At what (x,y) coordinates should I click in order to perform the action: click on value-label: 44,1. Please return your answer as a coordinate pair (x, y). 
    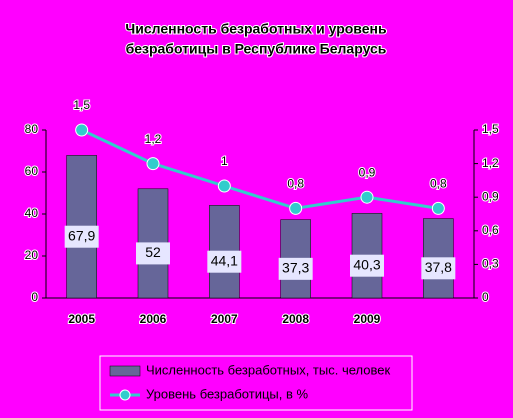
    Looking at the image, I should click on (224, 260).